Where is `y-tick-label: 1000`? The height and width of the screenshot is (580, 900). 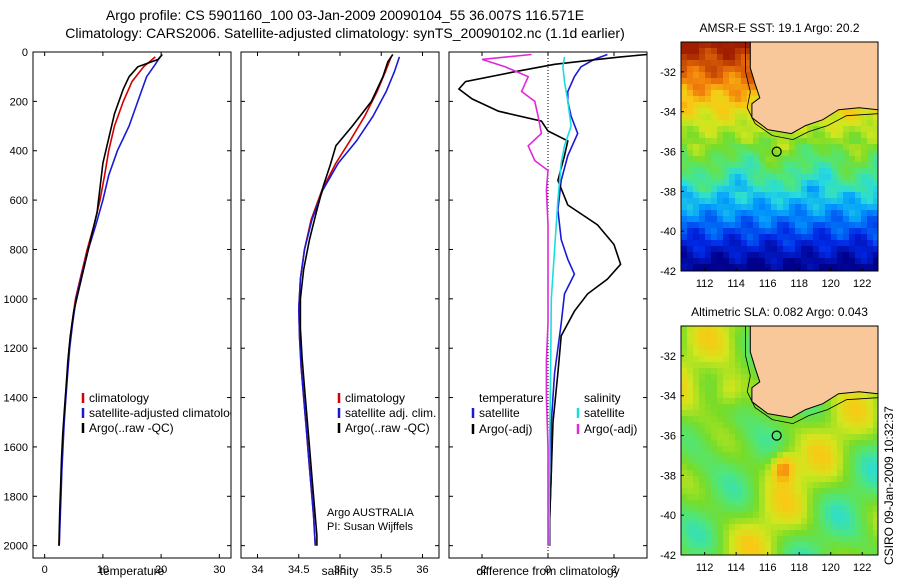 y-tick-label: 1000 is located at coordinates (16, 300).